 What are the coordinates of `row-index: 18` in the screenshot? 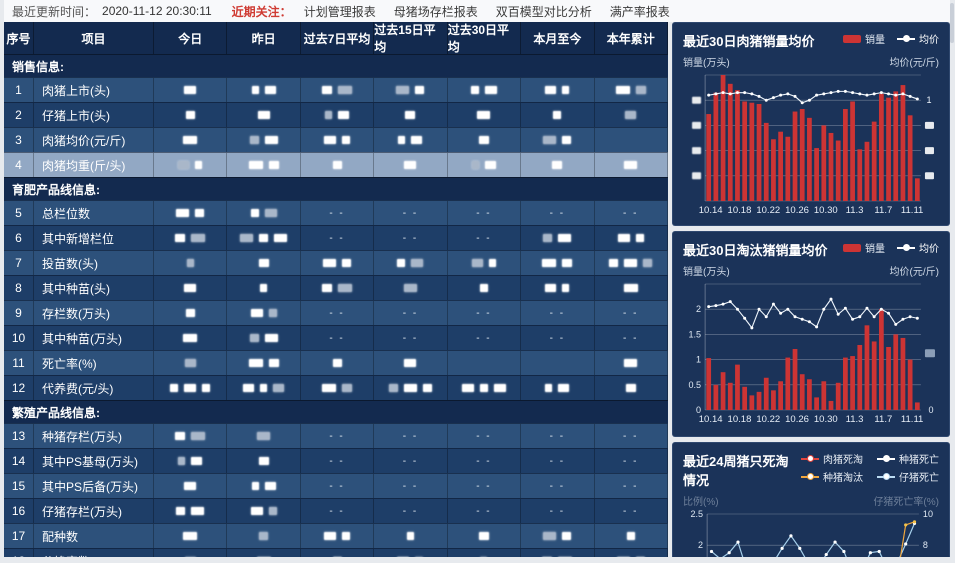 It's located at (19, 553).